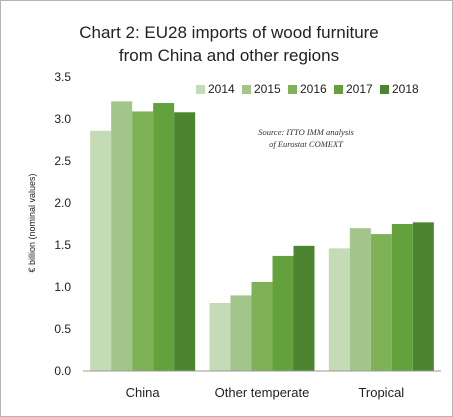 This screenshot has width=453, height=417. What do you see at coordinates (229, 32) in the screenshot?
I see `chart-title-line-1: Chart 2: EU28 imports of wood furniture` at bounding box center [229, 32].